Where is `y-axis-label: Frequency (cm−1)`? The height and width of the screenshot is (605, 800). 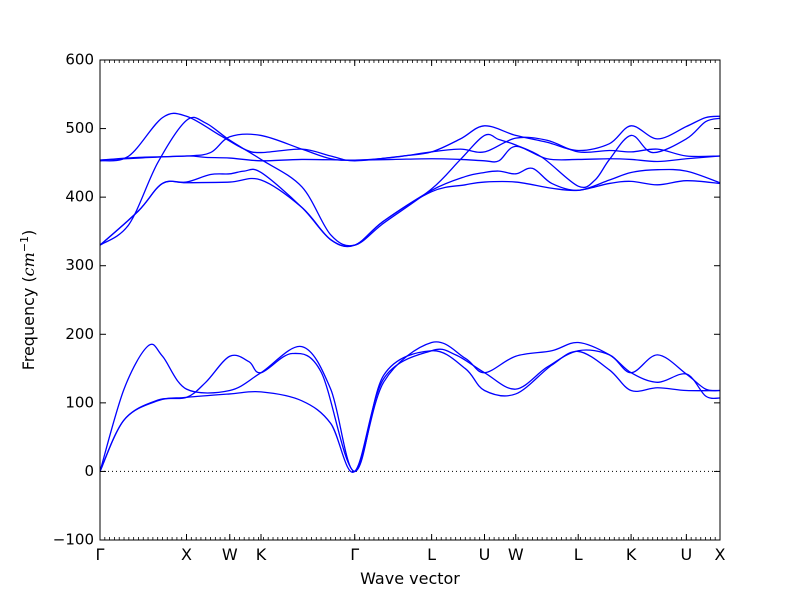 y-axis-label: Frequency (cm−1) is located at coordinates (28, 300).